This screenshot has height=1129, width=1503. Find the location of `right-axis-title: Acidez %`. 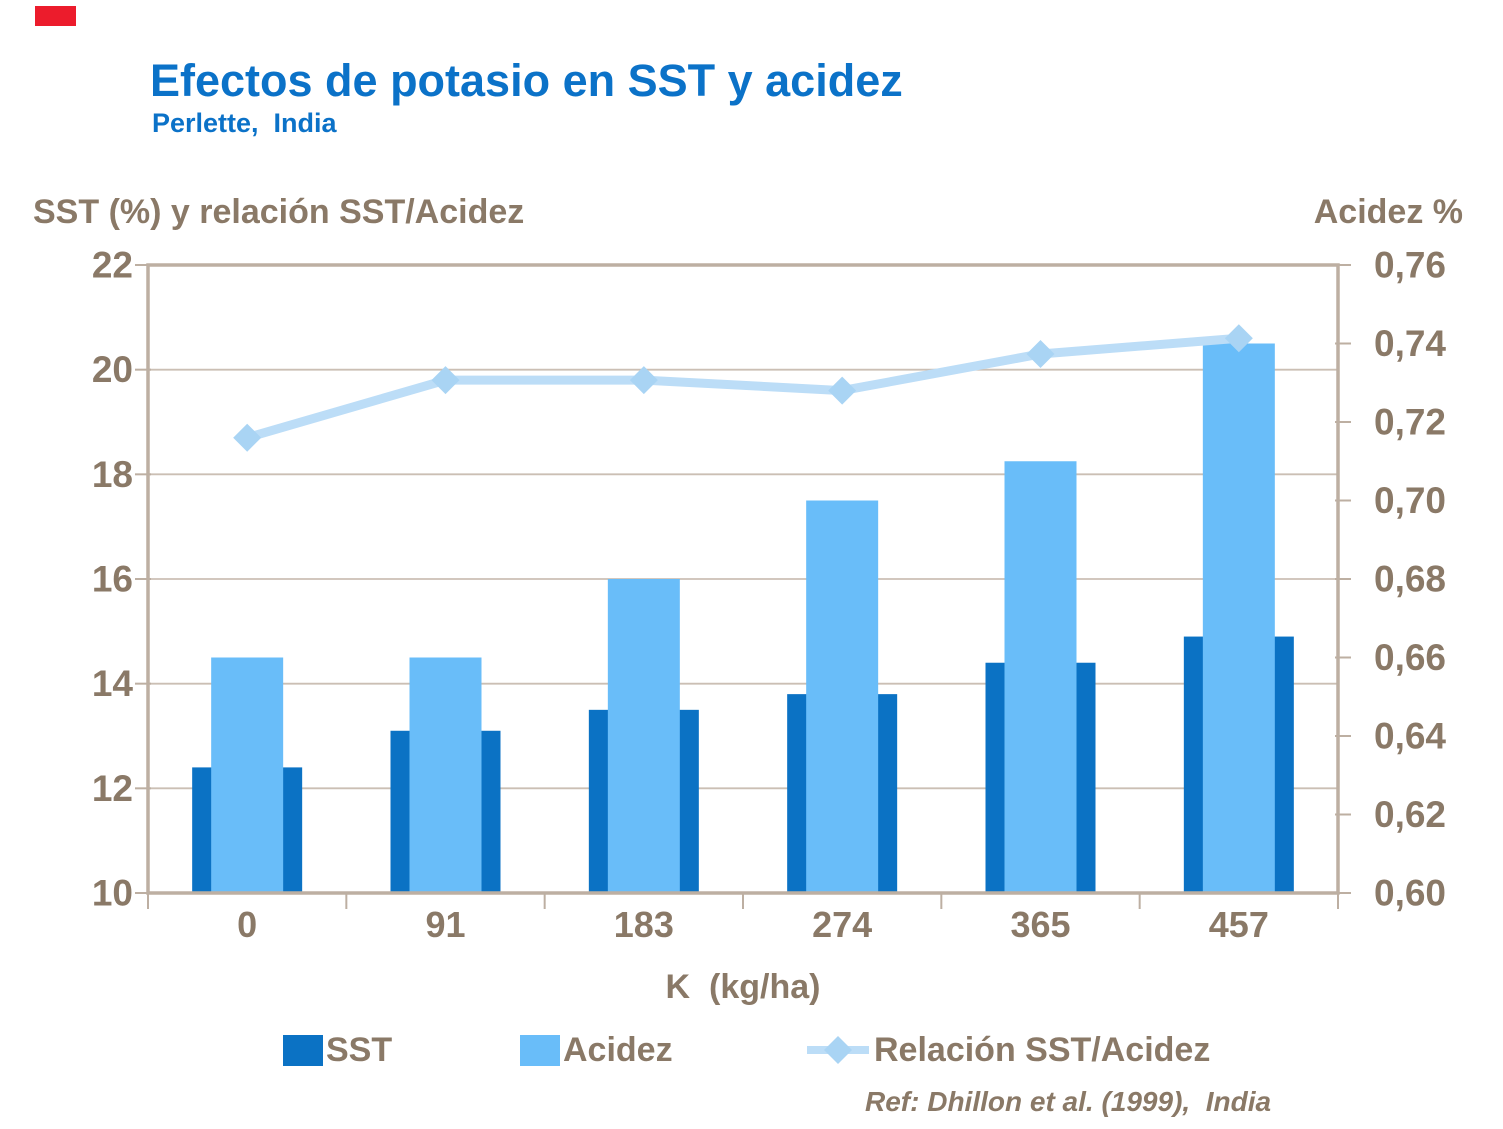

right-axis-title: Acidez % is located at coordinates (1388, 212).